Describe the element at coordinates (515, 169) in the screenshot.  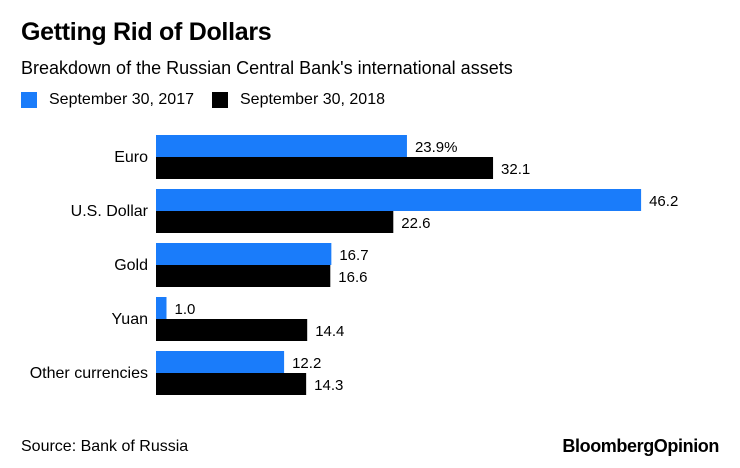
I see `data-label-euro-2018: 32.1` at that location.